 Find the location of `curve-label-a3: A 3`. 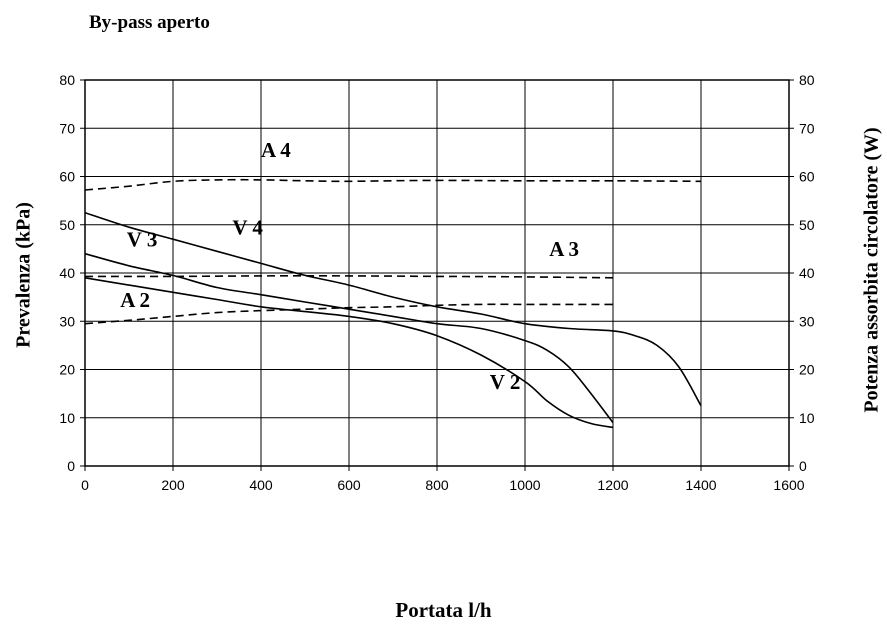

curve-label-a3: A 3 is located at coordinates (564, 249).